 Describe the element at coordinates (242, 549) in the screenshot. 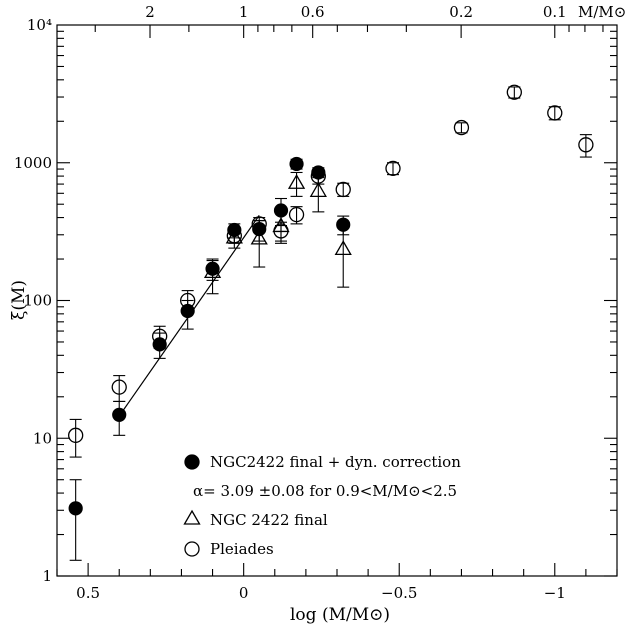

I see `legend-label-pleiades: Pleiades` at that location.